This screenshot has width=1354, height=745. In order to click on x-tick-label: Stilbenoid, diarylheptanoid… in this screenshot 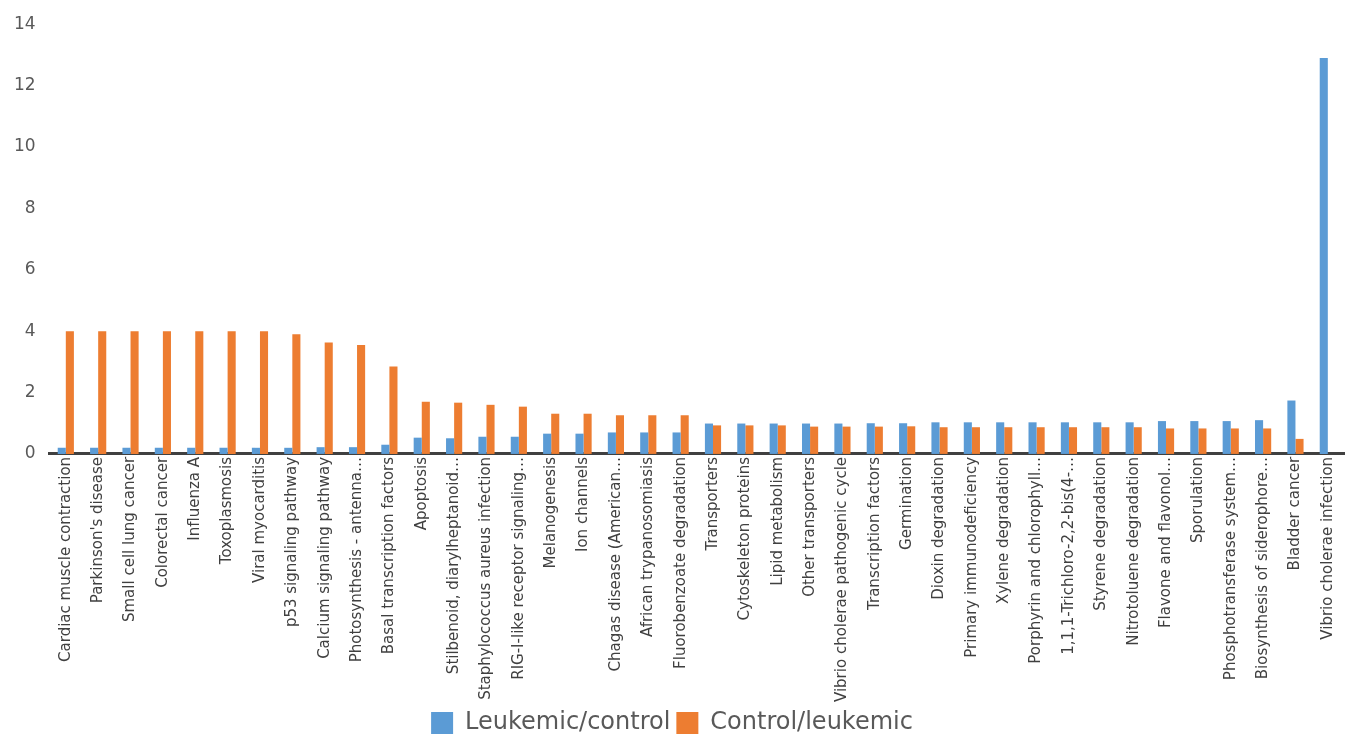, I will do `click(453, 565)`.